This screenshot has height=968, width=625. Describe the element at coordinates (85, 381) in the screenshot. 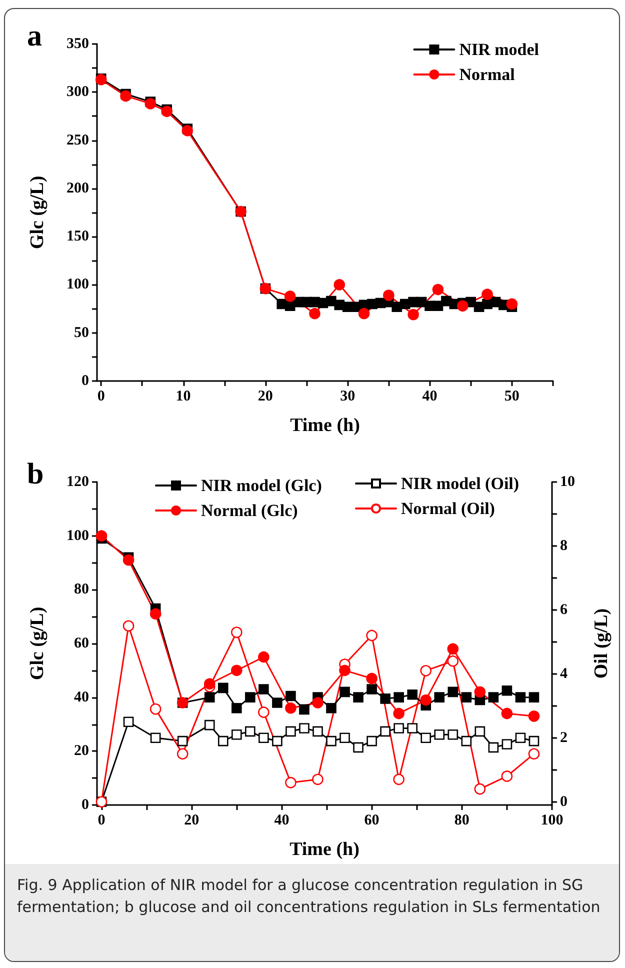

I see `y-tick-label: 0` at that location.